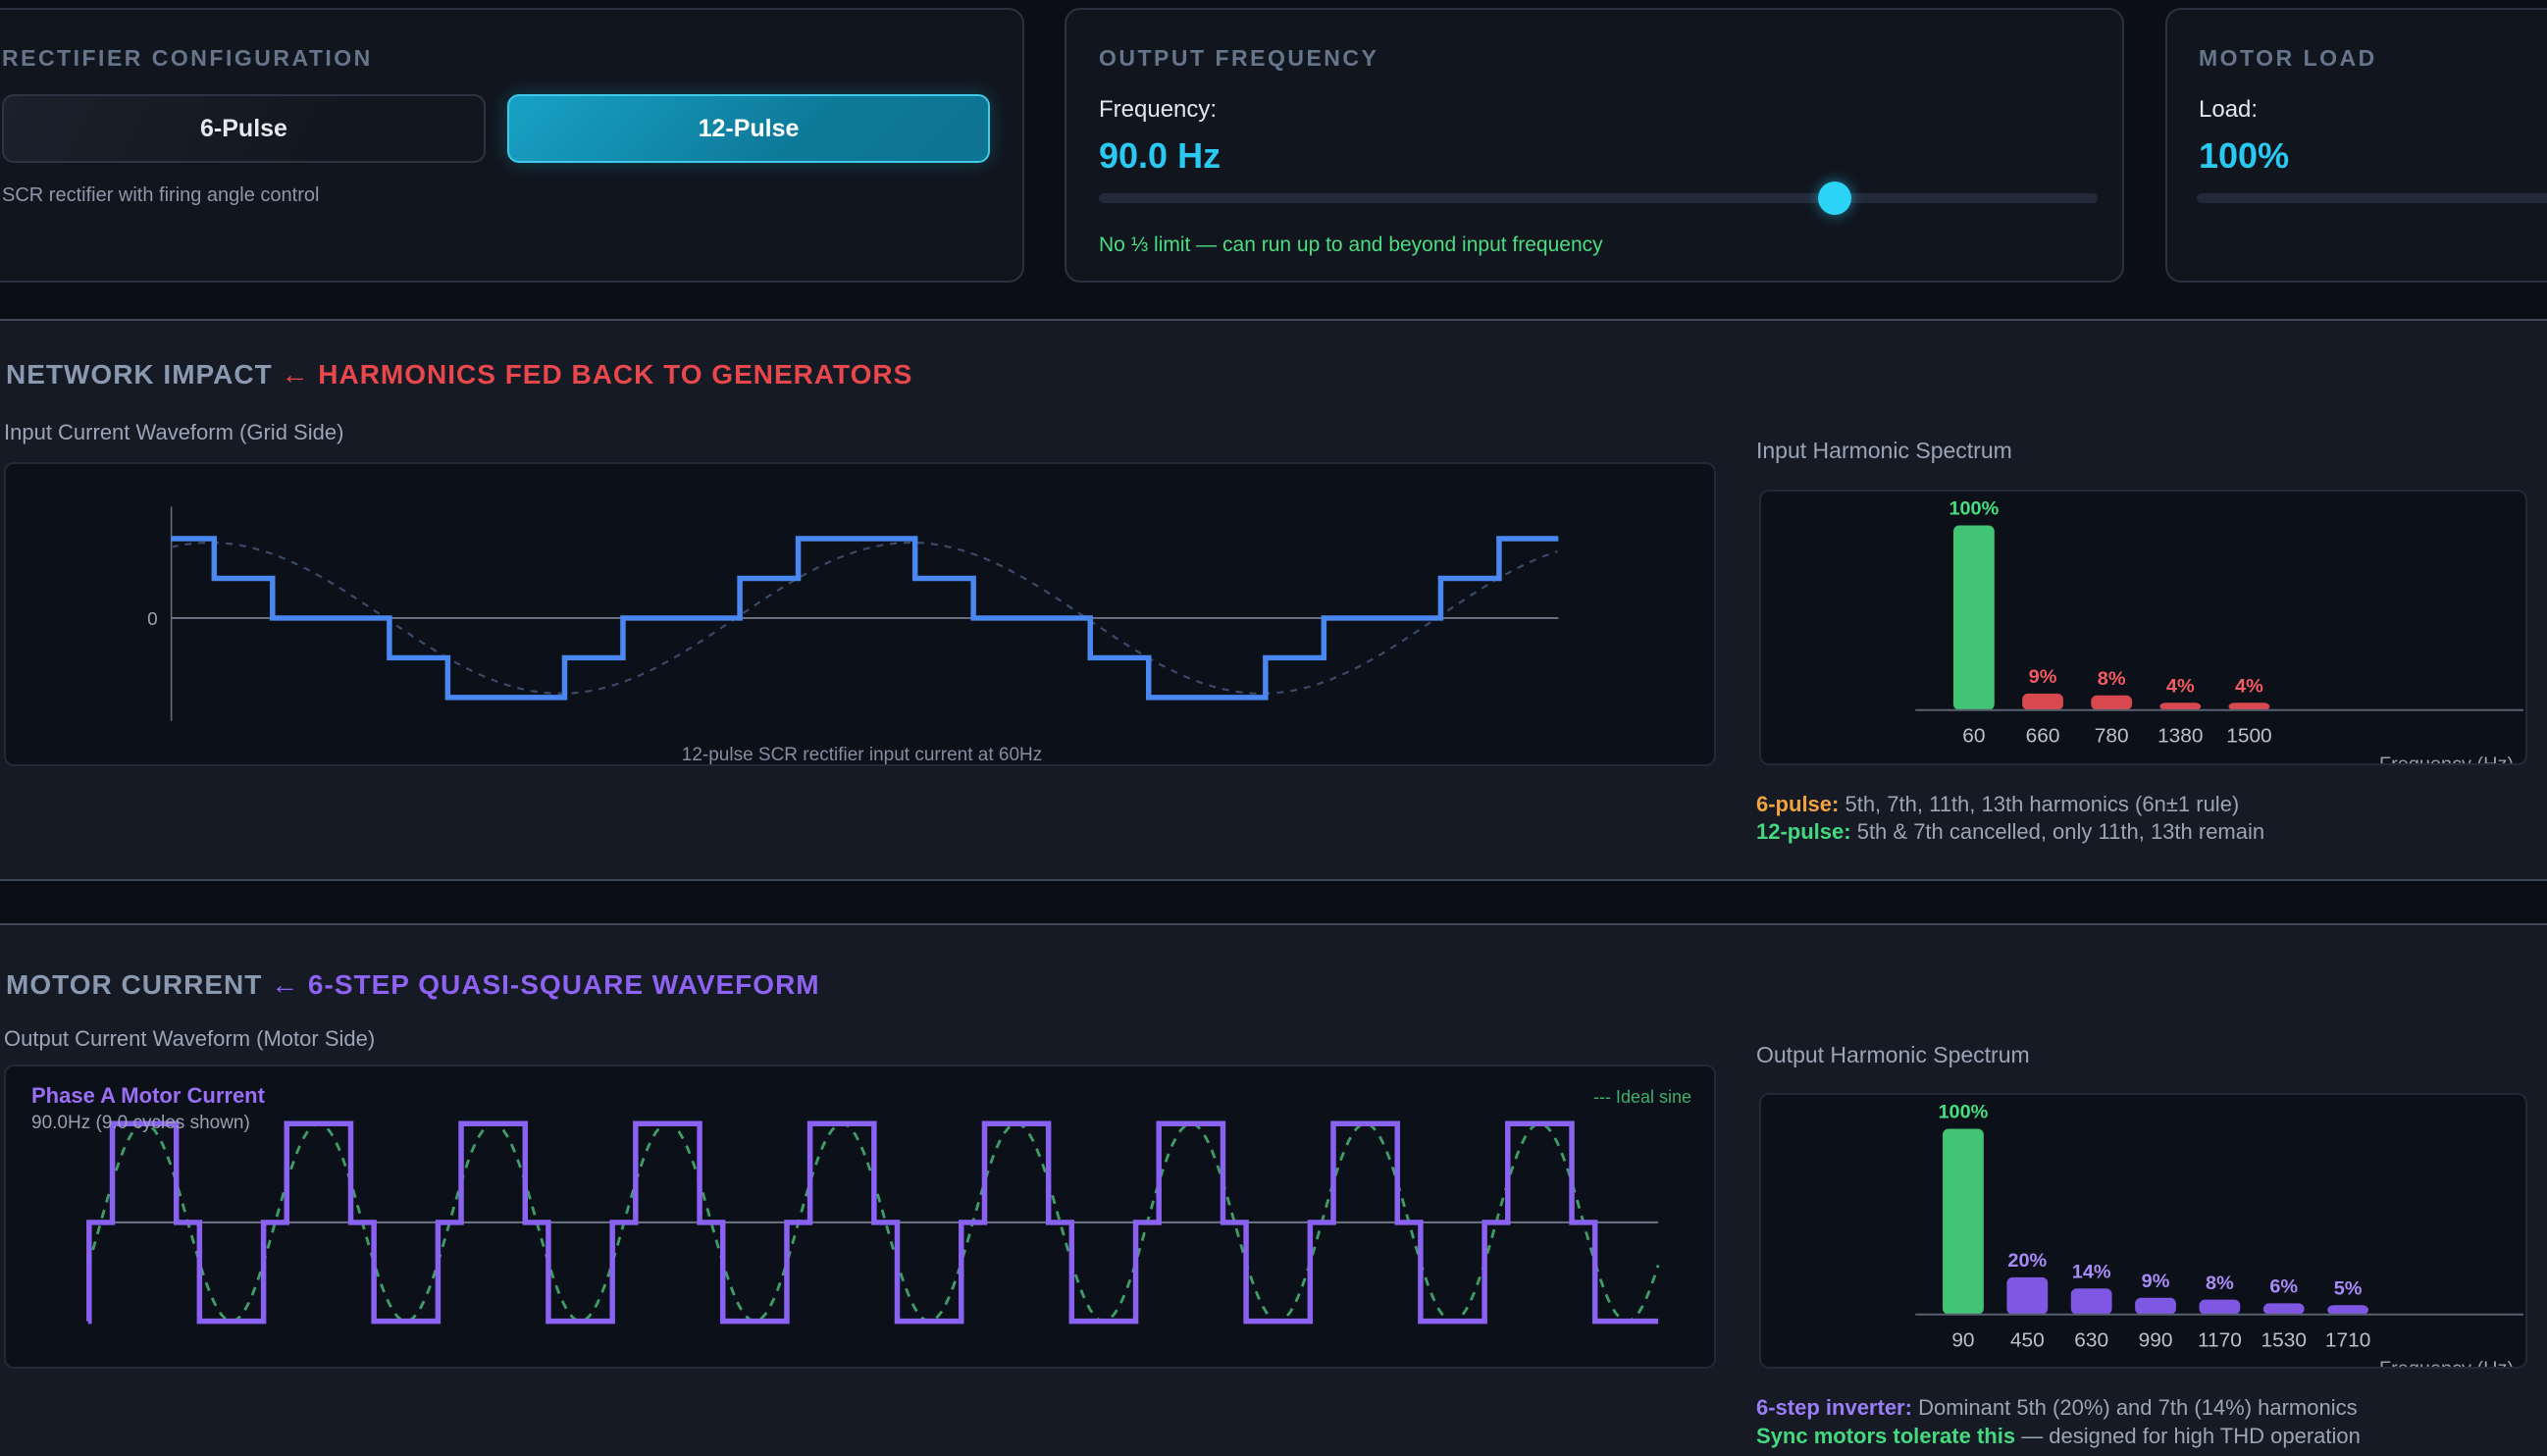 The height and width of the screenshot is (1456, 2547). I want to click on cycles-label: 90.0Hz (9.0 cycles shown), so click(141, 1123).